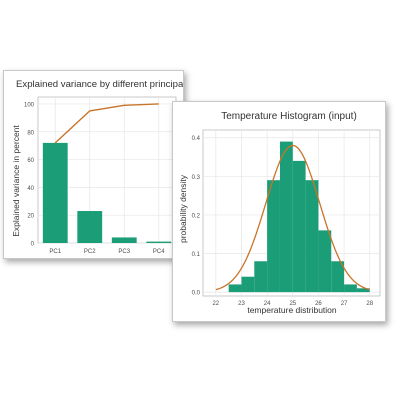  Describe the element at coordinates (289, 116) in the screenshot. I see `histogram-title: Temperature Histogram (input)` at that location.